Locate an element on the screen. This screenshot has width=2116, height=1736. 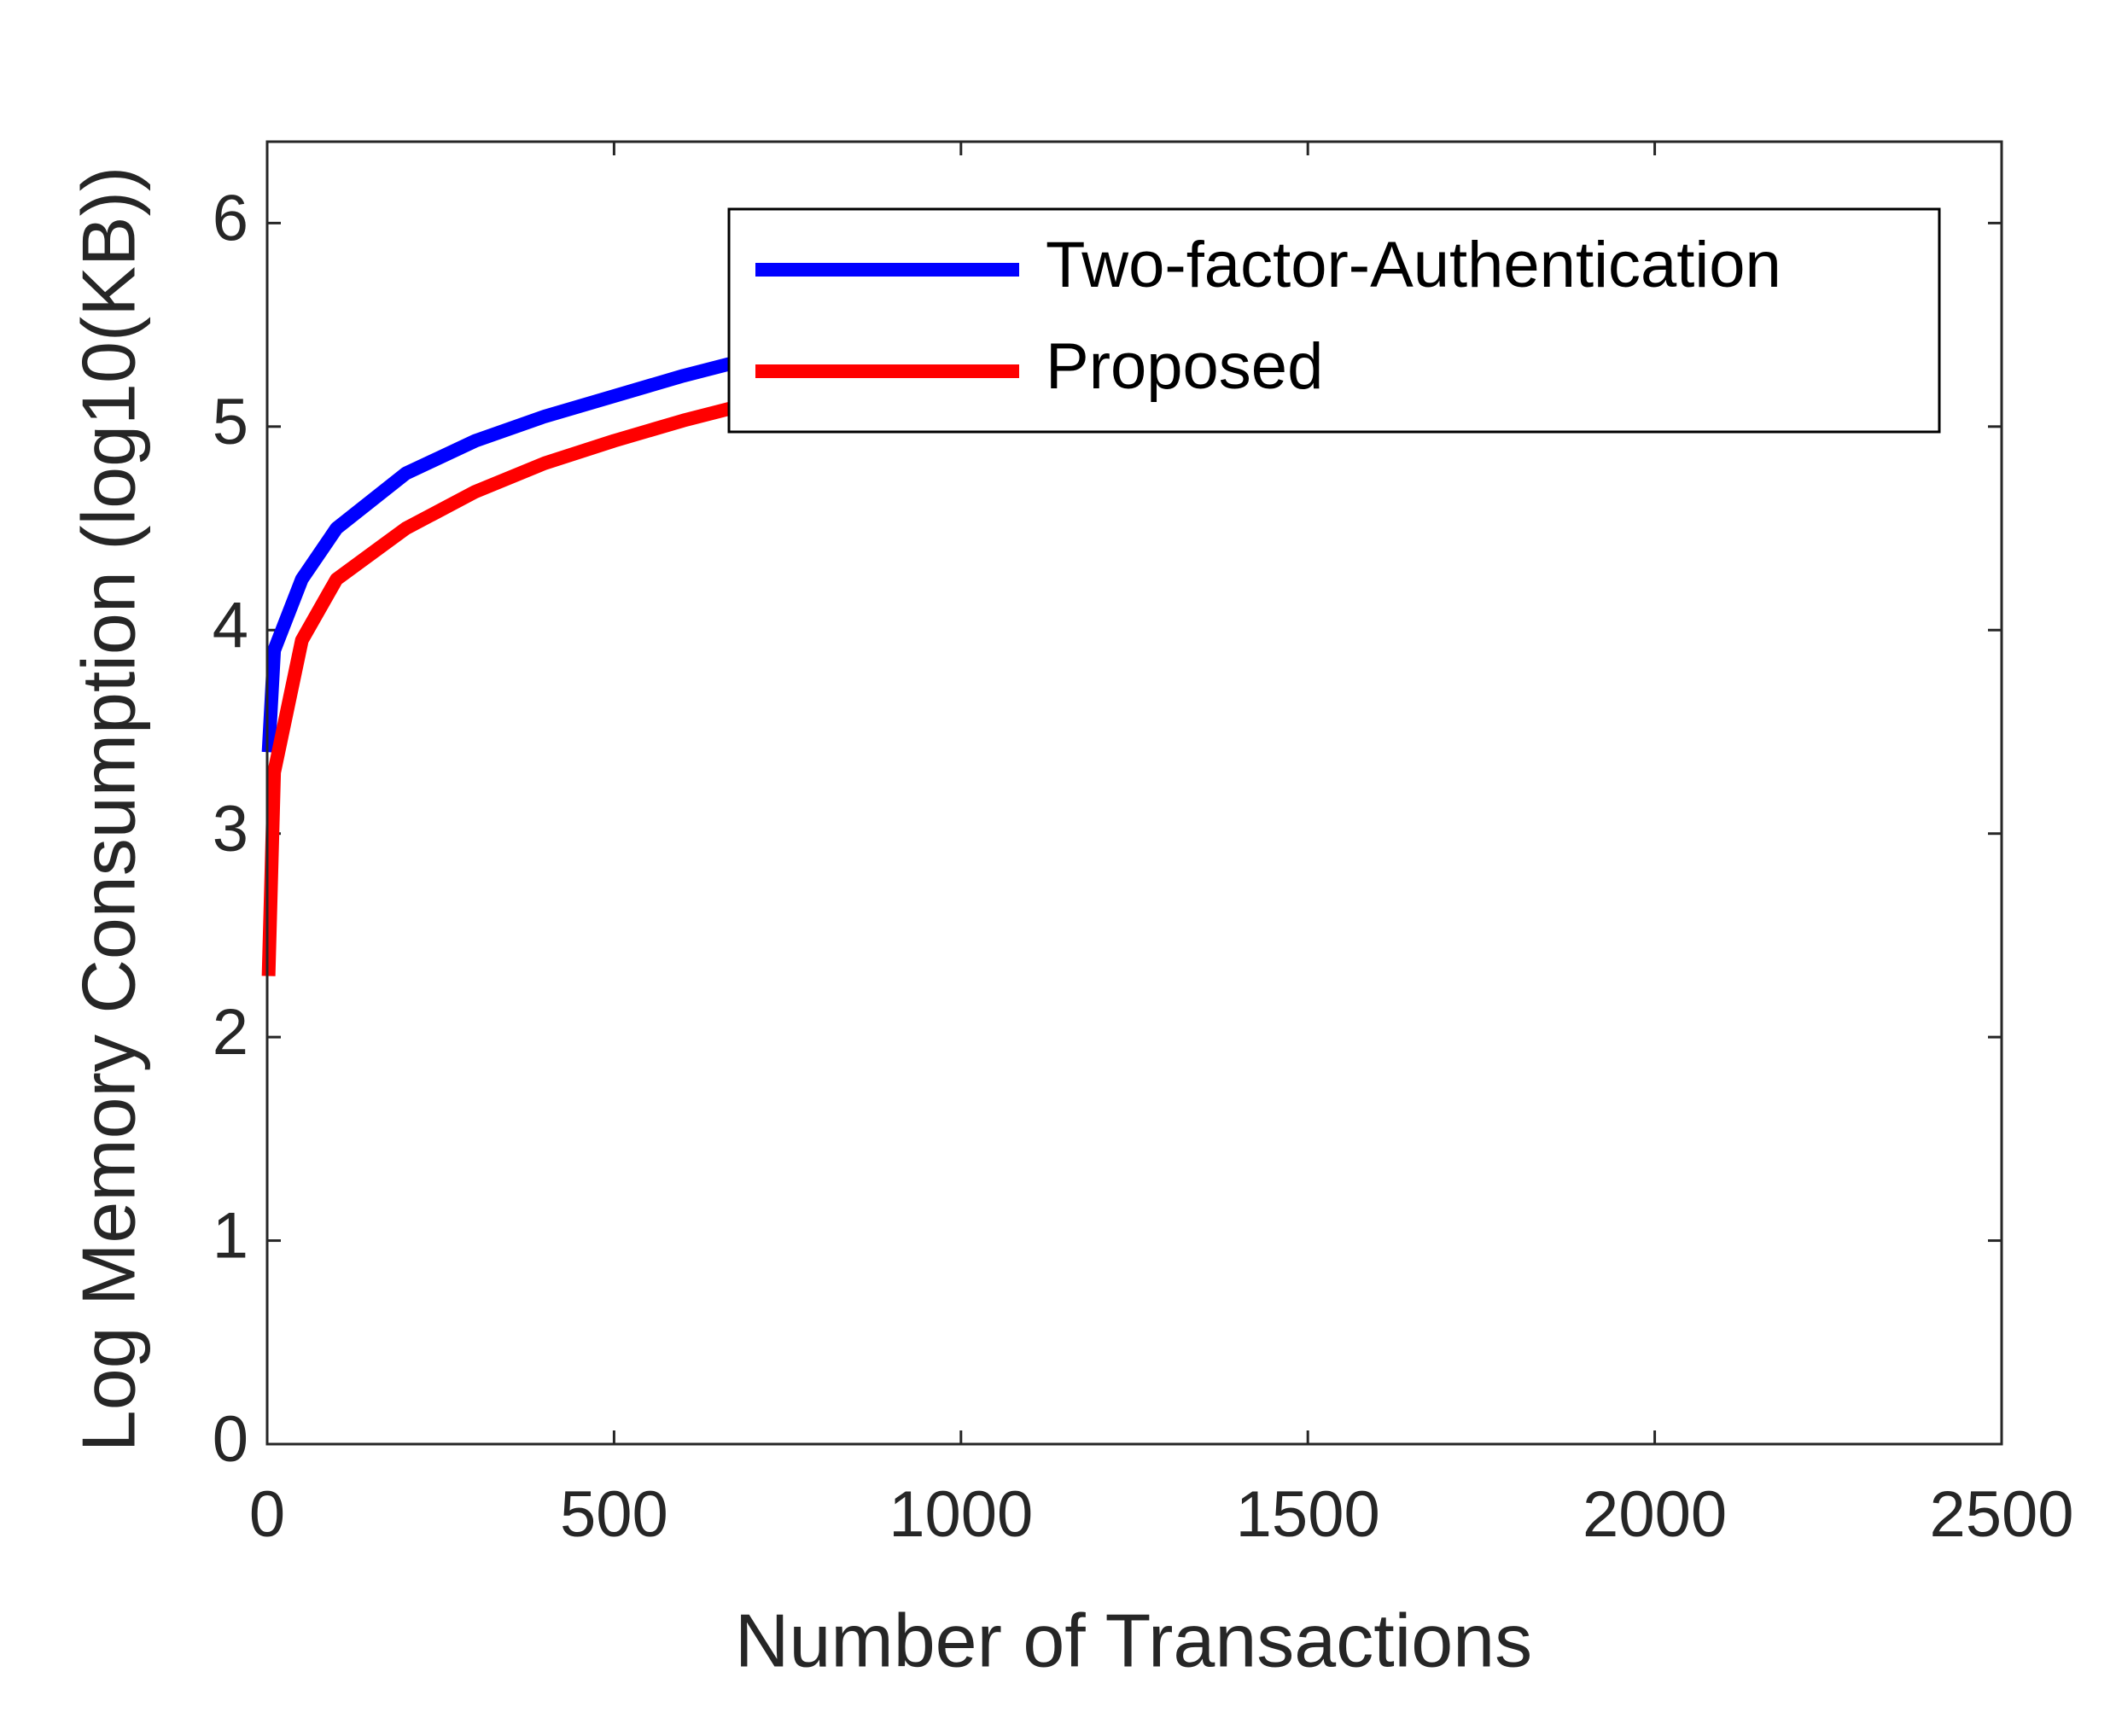
y-tick-label: 6 is located at coordinates (231, 218).